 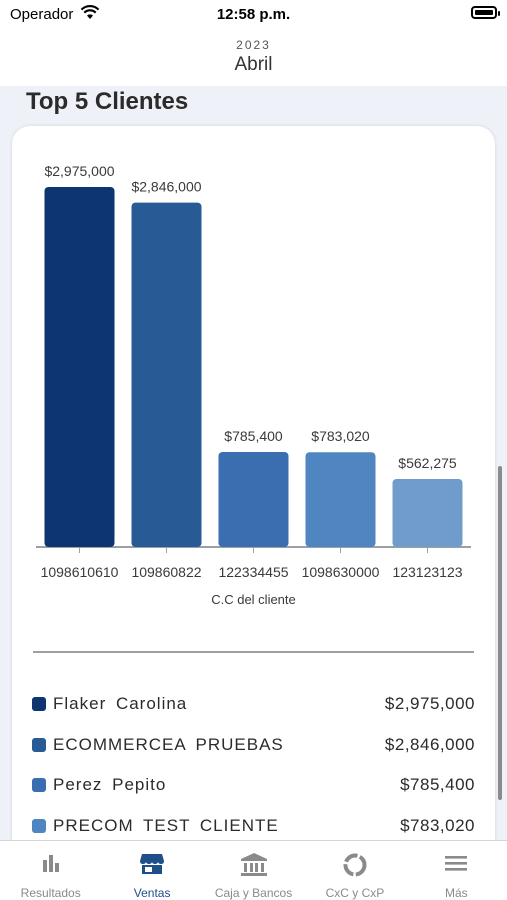 What do you see at coordinates (152, 866) in the screenshot?
I see `store-icon` at bounding box center [152, 866].